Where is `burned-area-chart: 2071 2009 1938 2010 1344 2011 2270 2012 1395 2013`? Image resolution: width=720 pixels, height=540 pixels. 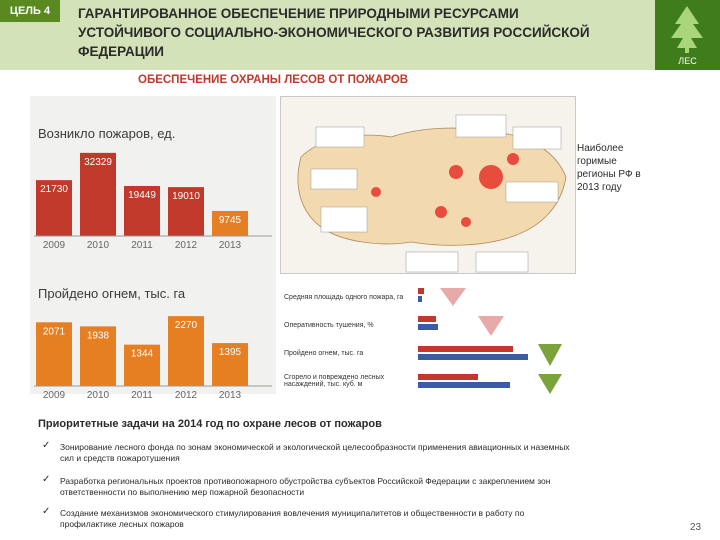 burned-area-chart: 2071 2009 1938 2010 1344 2011 2270 2012 1395 2013 is located at coordinates (153, 358).